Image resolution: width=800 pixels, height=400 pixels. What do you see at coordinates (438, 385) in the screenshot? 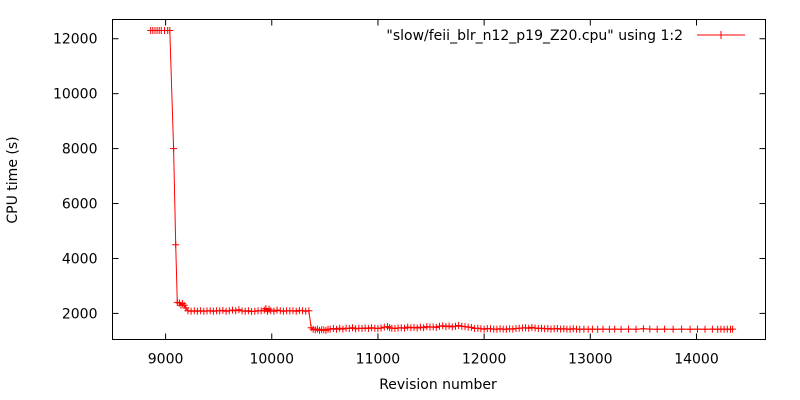
I see `x-axis-title: Revision number` at bounding box center [438, 385].